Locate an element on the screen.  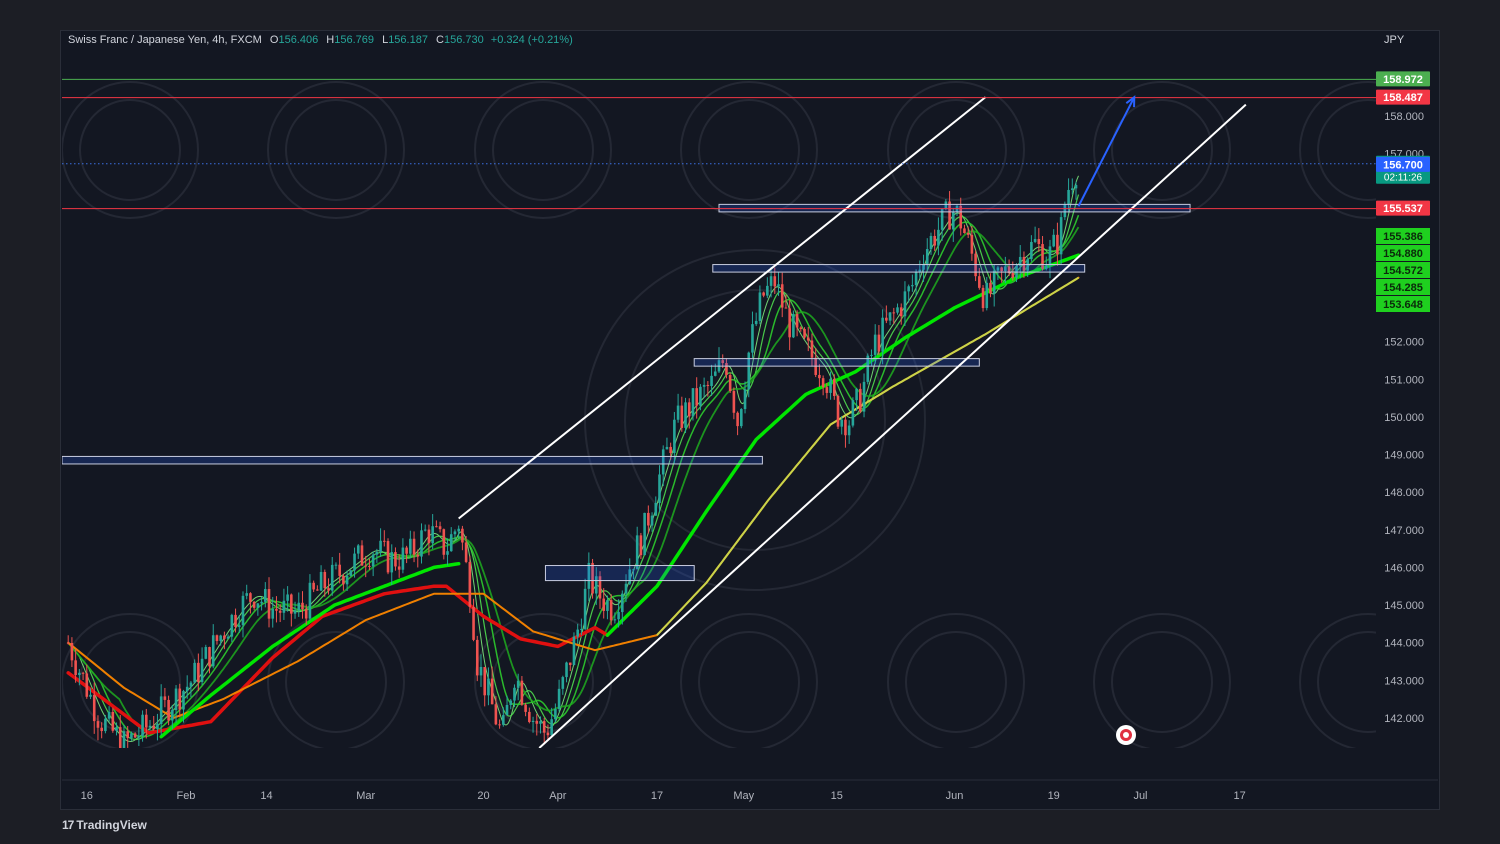
record-marker-icon-dot is located at coordinates (1126, 735).